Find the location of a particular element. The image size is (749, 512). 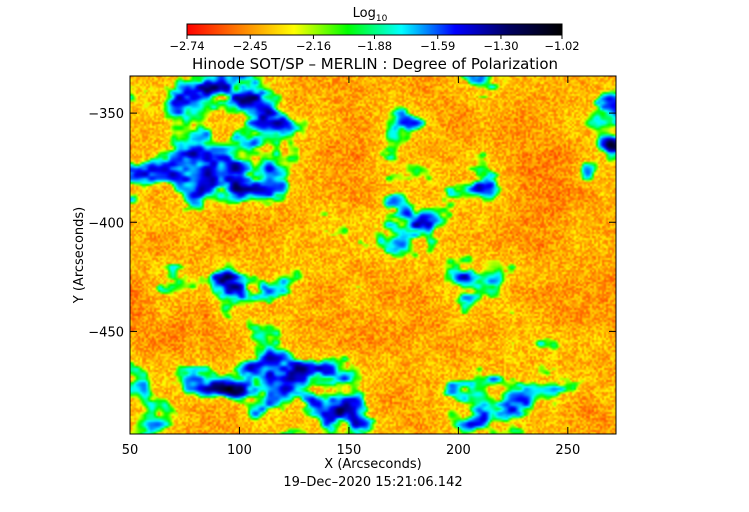

colorbar-tick-label: −1.02 is located at coordinates (561, 46).